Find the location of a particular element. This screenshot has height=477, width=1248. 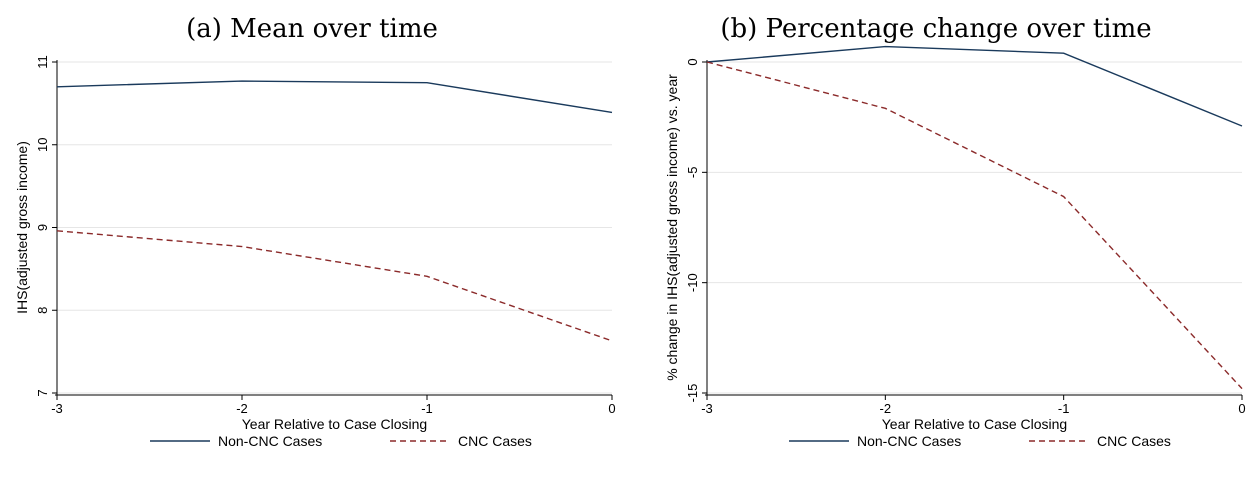

y-tick-label: -15 is located at coordinates (692, 393).